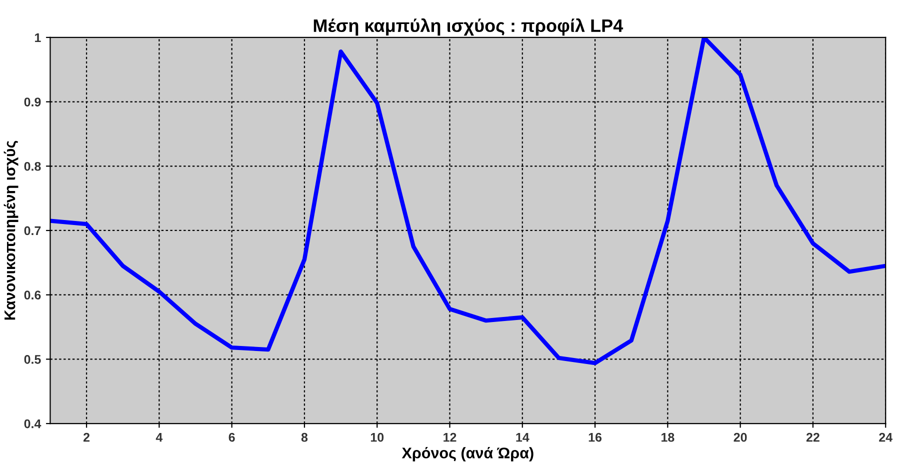  I want to click on x-tick-label: 16, so click(595, 437).